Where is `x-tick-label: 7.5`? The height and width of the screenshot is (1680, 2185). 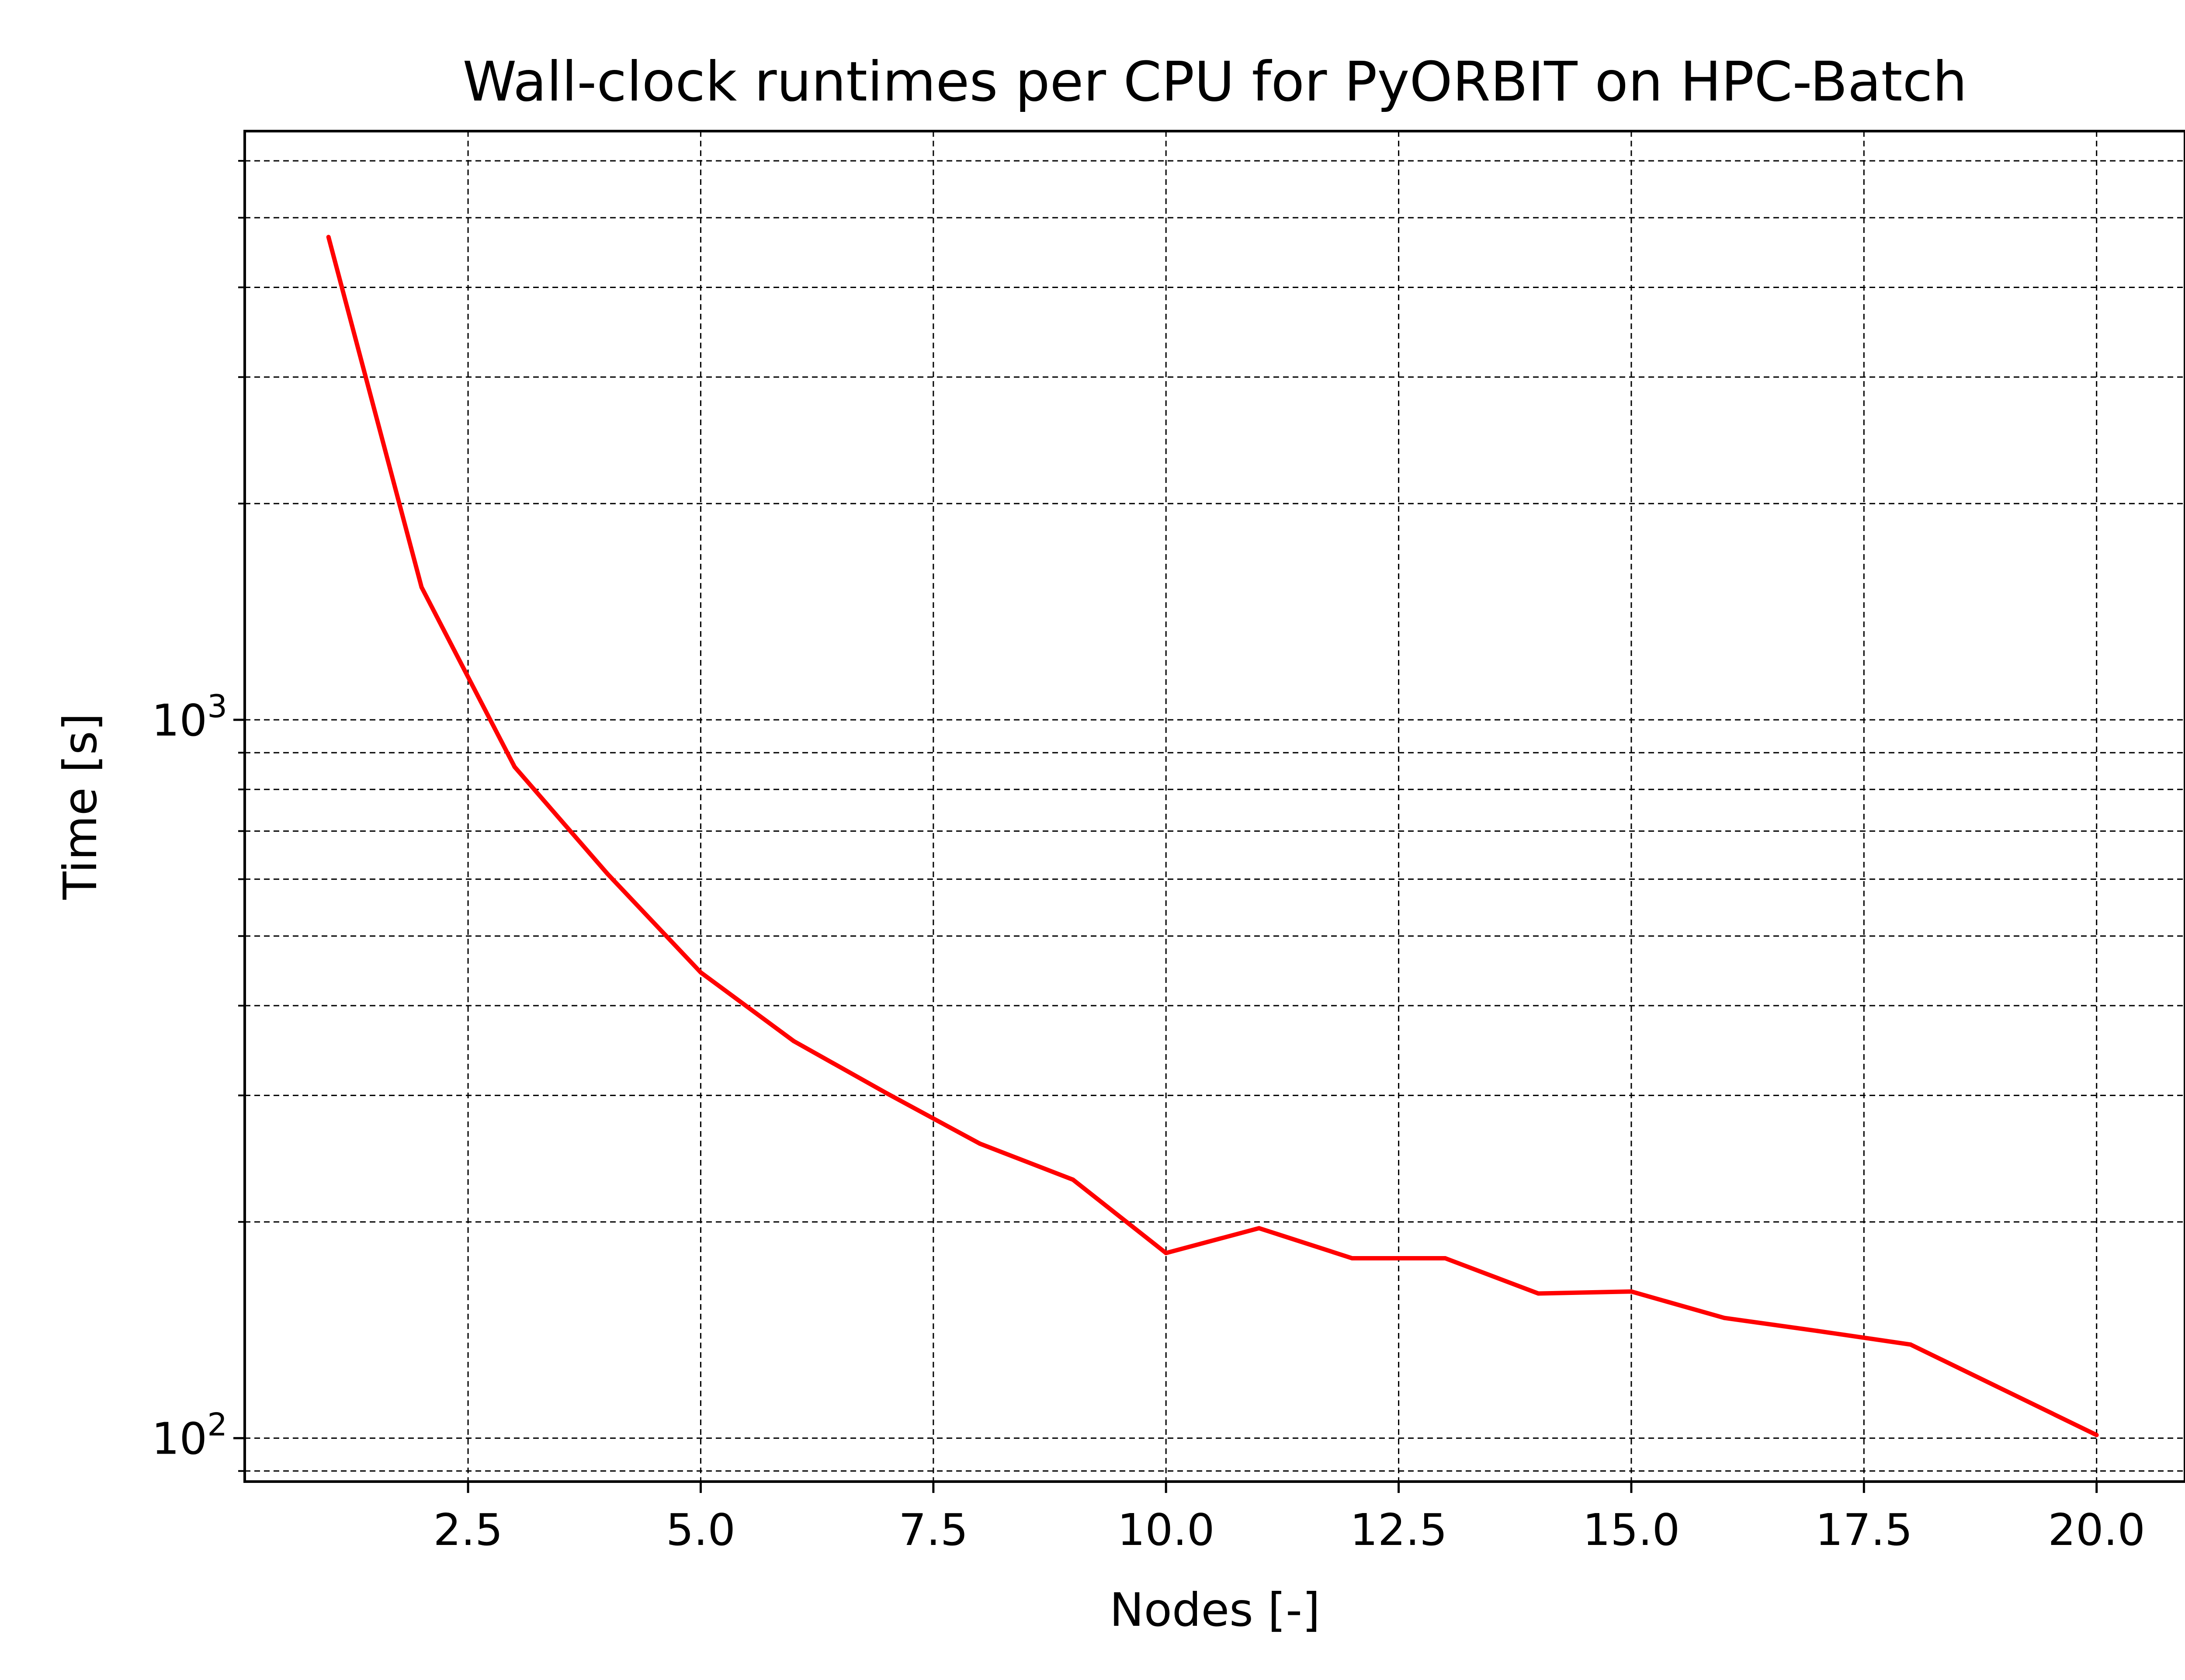
x-tick-label: 7.5 is located at coordinates (933, 1529).